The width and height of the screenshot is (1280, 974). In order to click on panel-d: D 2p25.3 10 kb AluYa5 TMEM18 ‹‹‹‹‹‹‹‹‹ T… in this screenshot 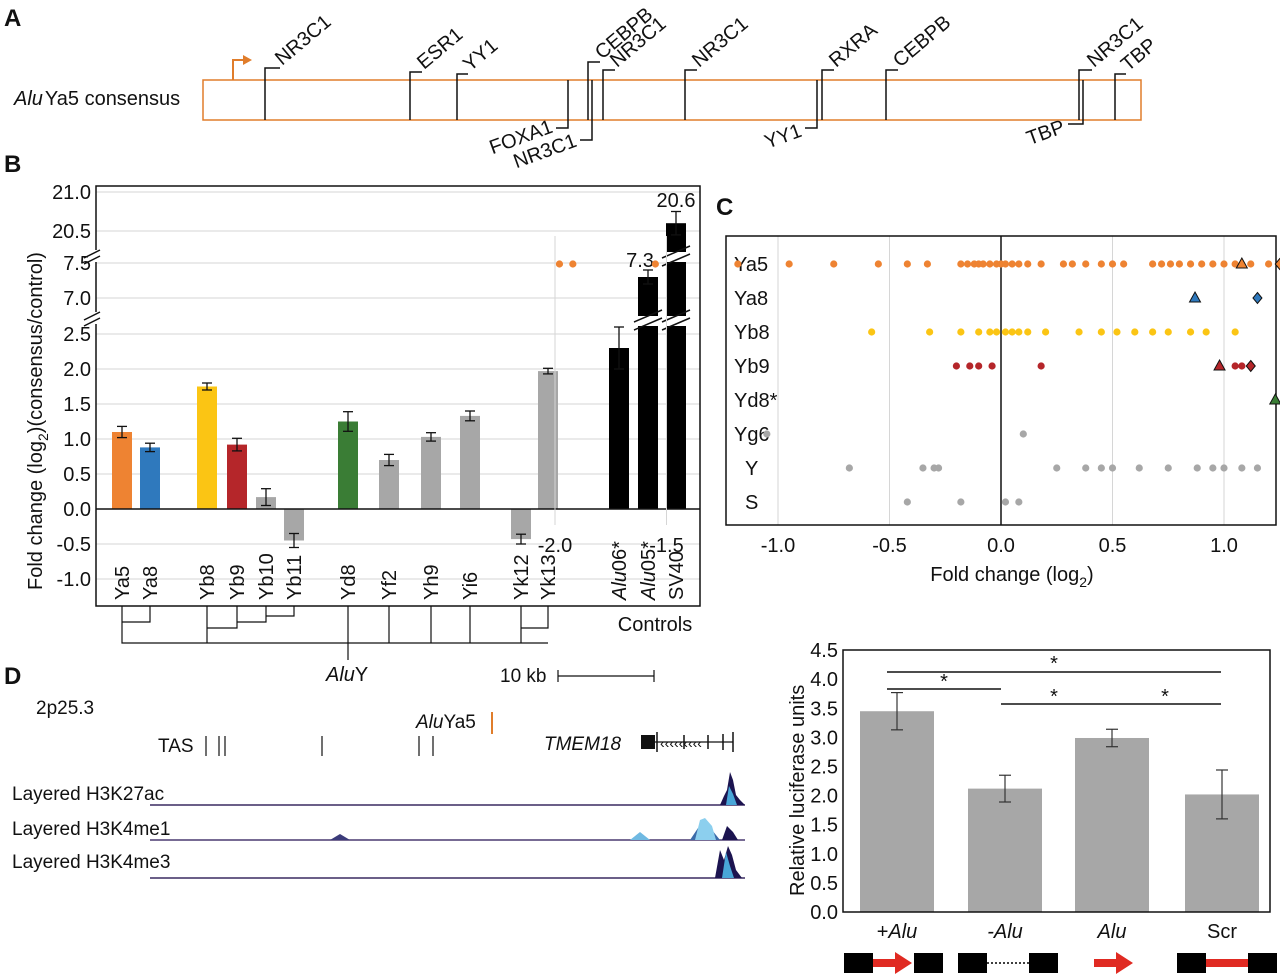, I will do `click(374, 771)`.